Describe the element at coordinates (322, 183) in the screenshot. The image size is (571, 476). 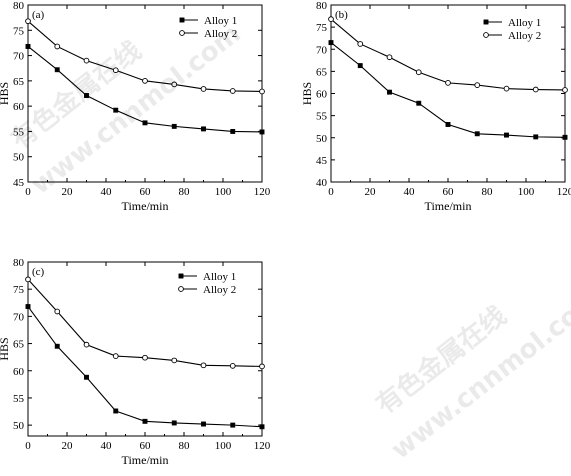
I see `y-tick-label: 40` at that location.